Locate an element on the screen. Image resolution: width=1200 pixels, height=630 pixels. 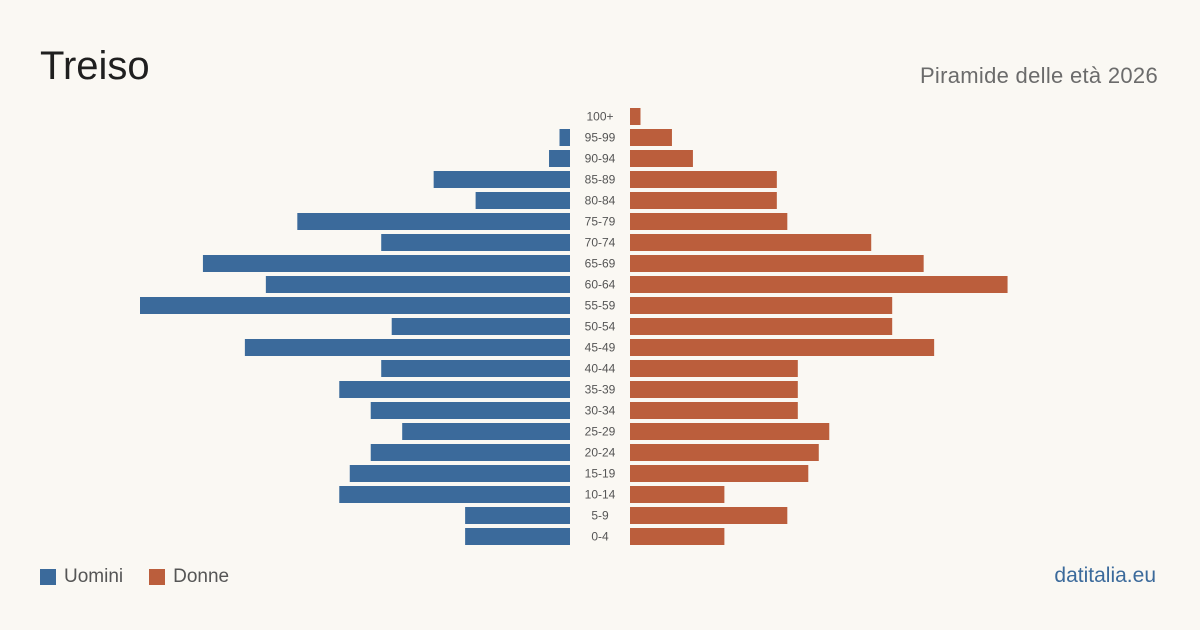
legend-item-men: Uomini is located at coordinates (81, 577).